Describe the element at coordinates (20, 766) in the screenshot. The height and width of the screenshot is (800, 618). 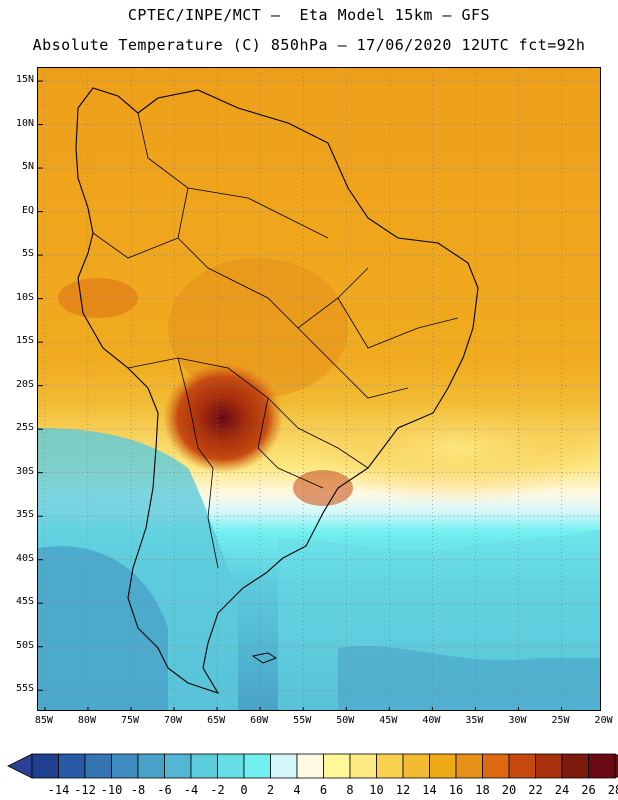
I see `colorbar-arrow-low` at that location.